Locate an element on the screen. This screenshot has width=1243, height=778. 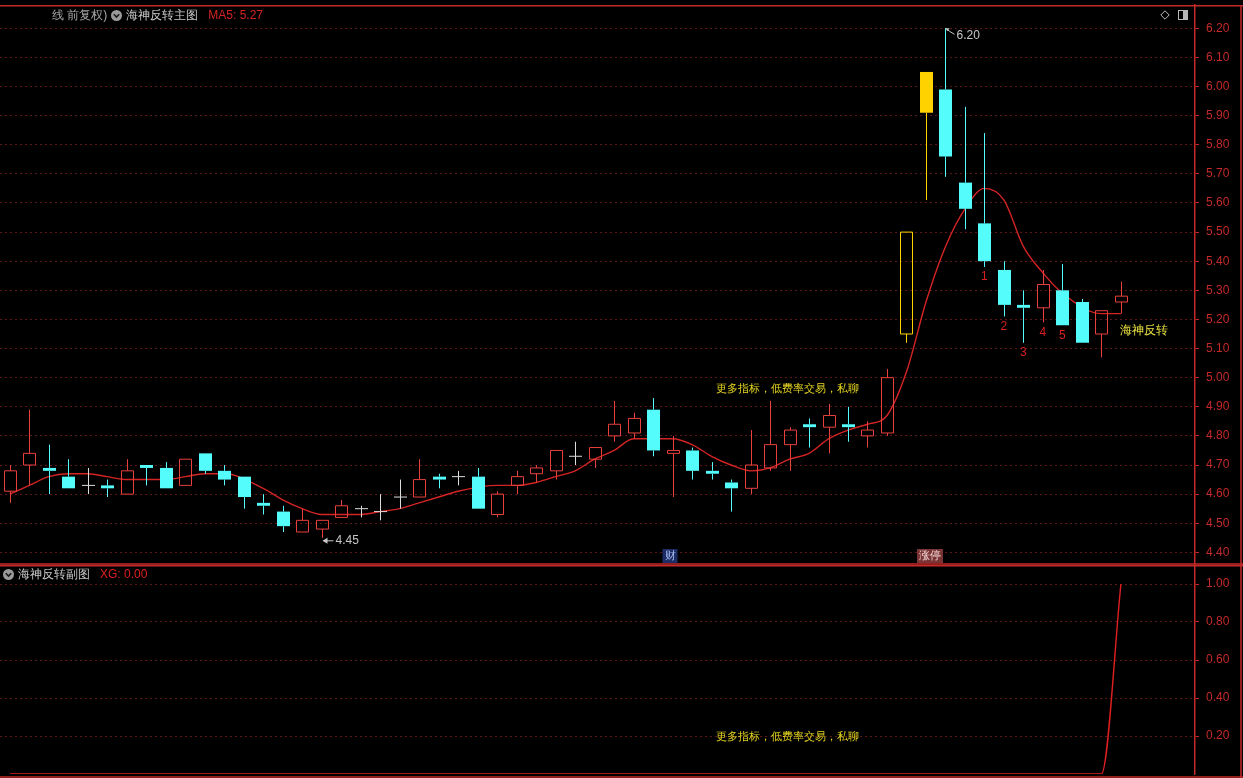
annotation: 4.45 is located at coordinates (347, 540).